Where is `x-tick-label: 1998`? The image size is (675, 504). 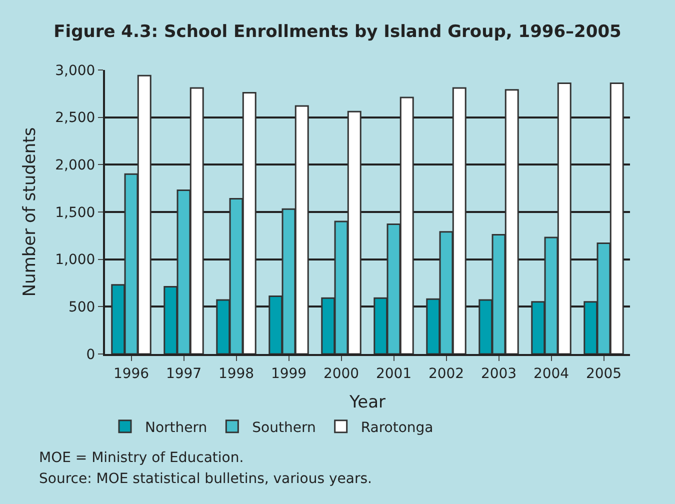 x-tick-label: 1998 is located at coordinates (236, 374).